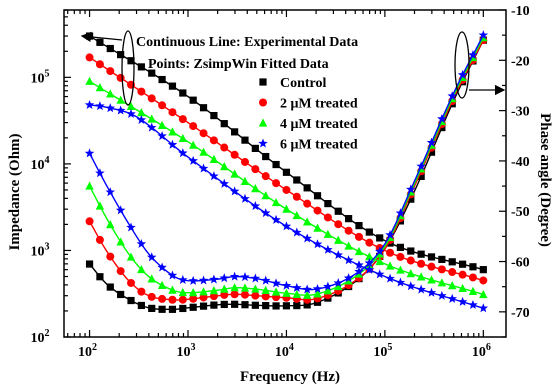  I want to click on y-left-tick-label: 105, so click(40, 77).